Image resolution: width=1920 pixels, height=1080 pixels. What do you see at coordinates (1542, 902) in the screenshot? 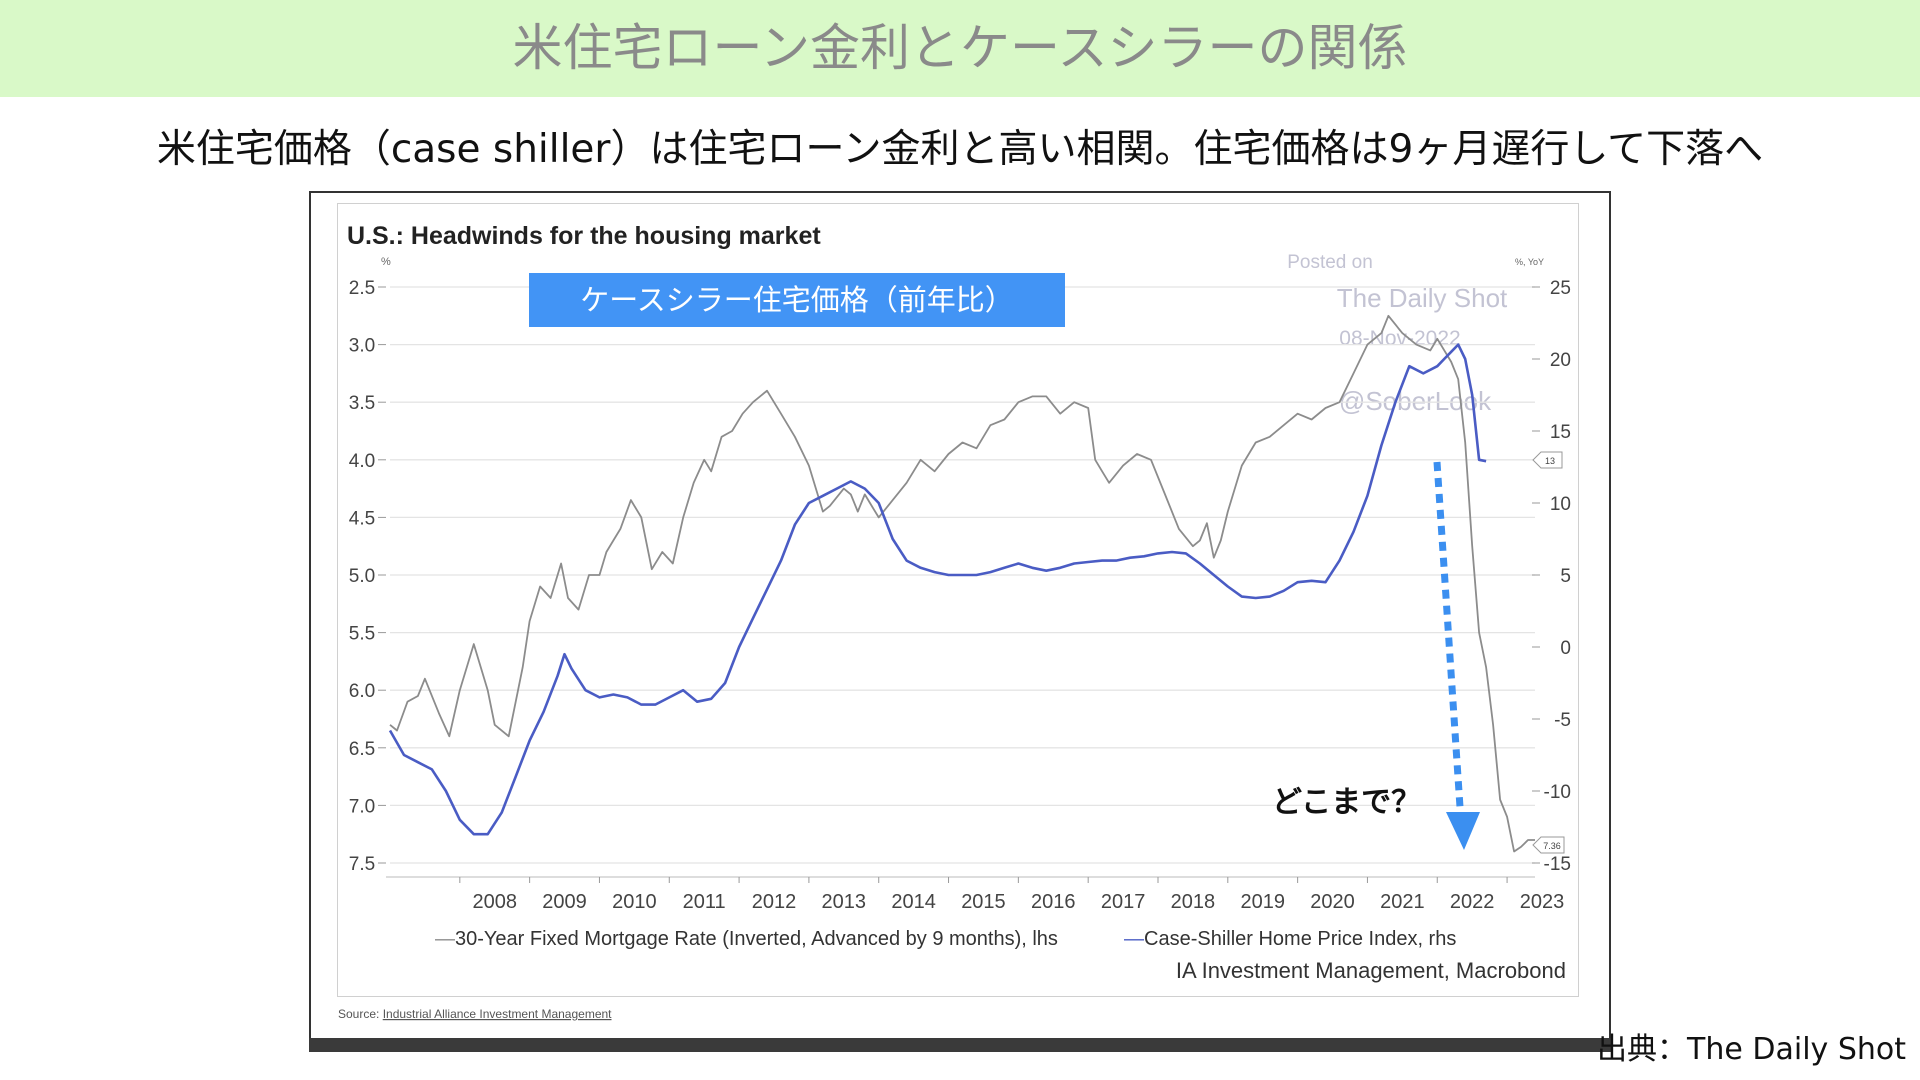
I see `x-tick-label: 2023` at bounding box center [1542, 902].